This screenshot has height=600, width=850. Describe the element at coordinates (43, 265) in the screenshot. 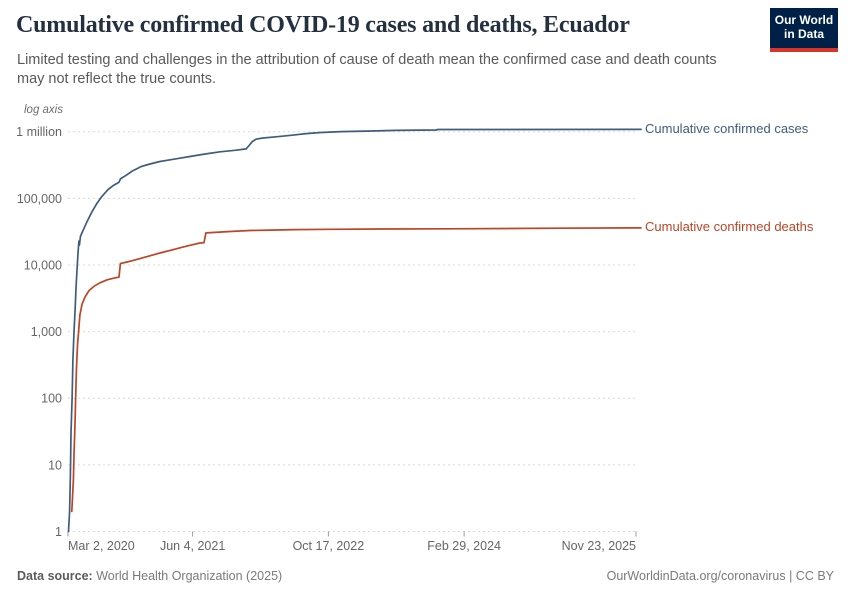

I see `y-tick-label: 10,000` at that location.